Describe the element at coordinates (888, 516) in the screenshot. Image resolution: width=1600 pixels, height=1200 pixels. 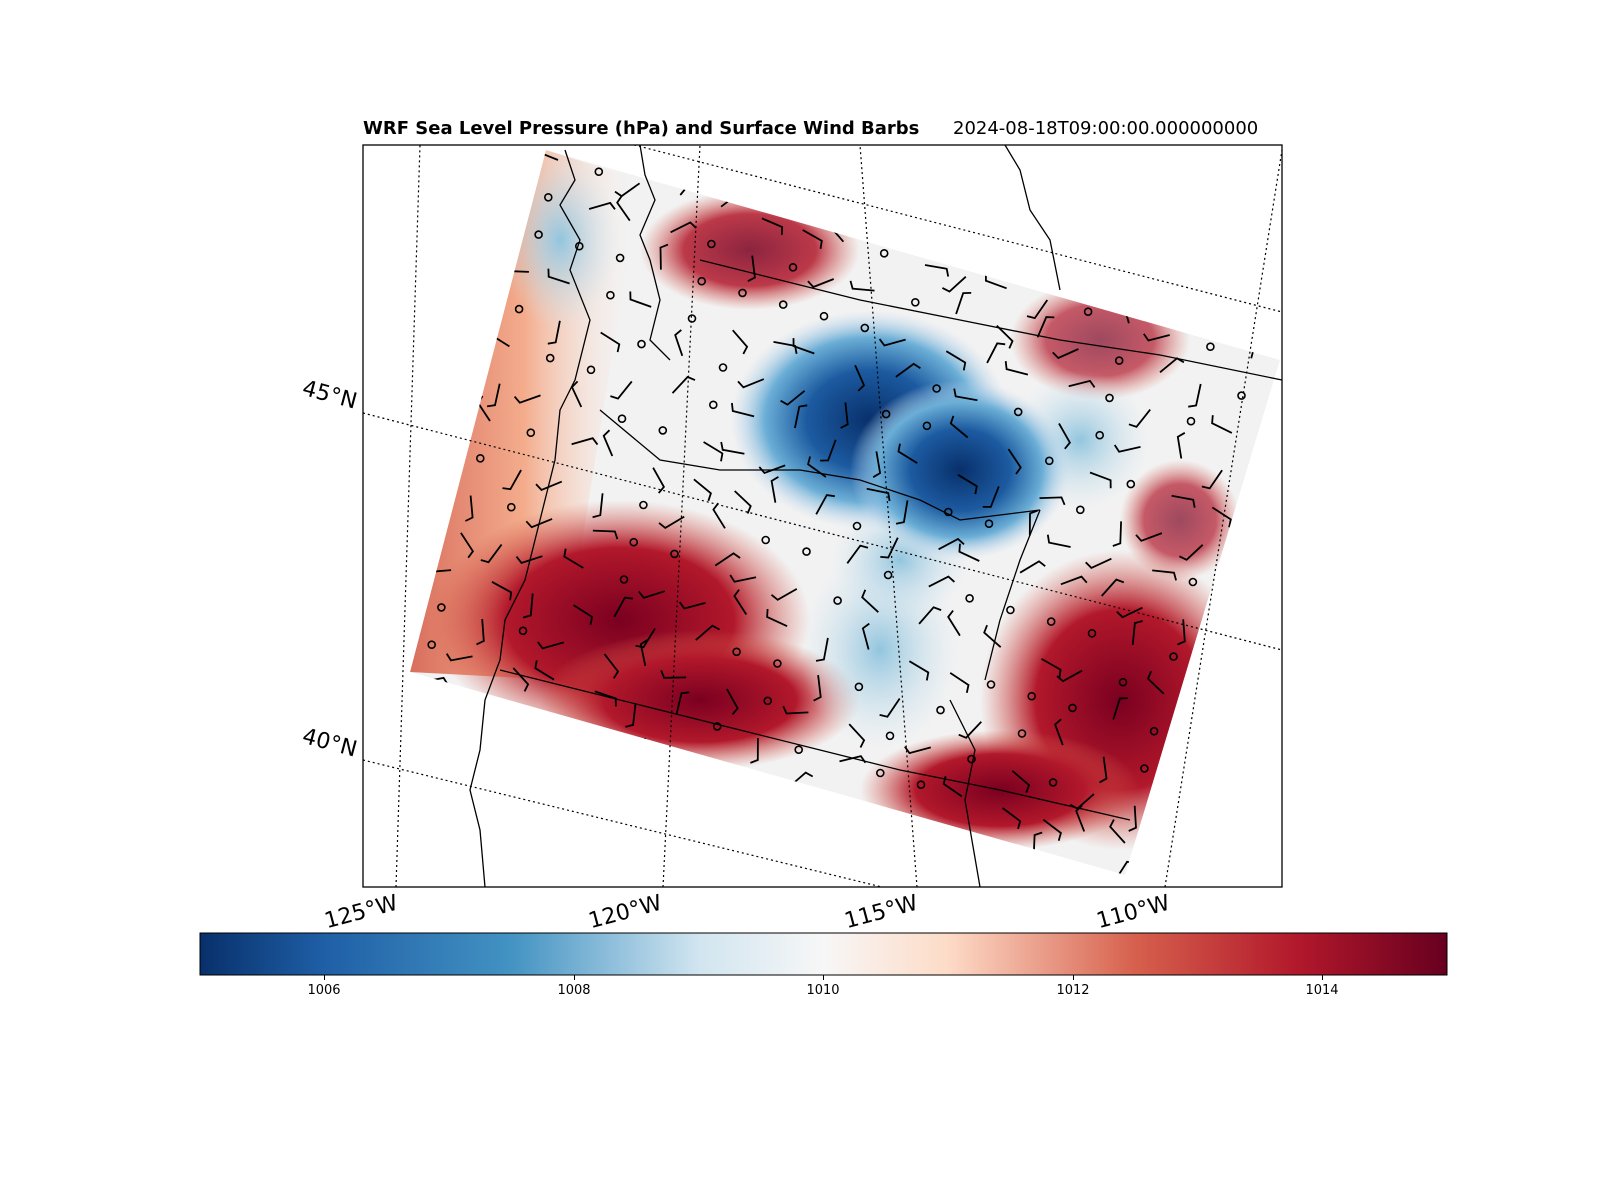
I see `meridian-115w` at that location.